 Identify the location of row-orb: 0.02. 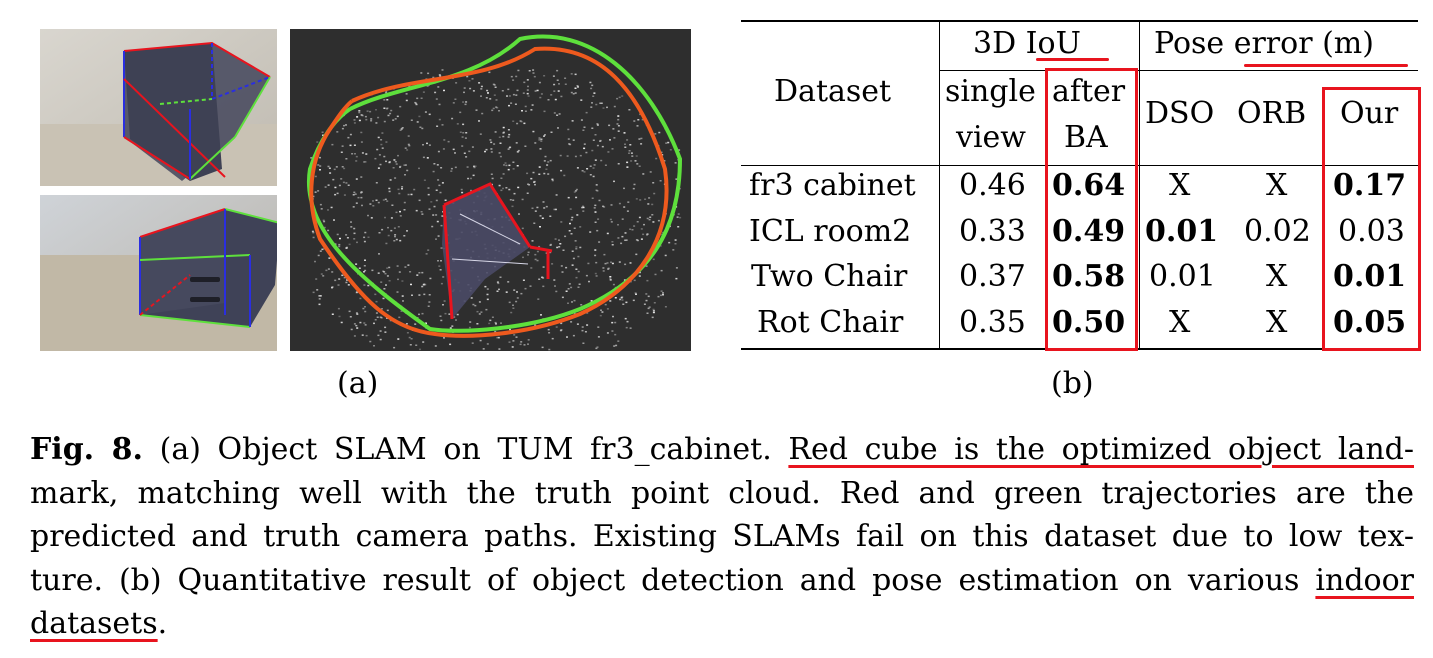
(1277, 231).